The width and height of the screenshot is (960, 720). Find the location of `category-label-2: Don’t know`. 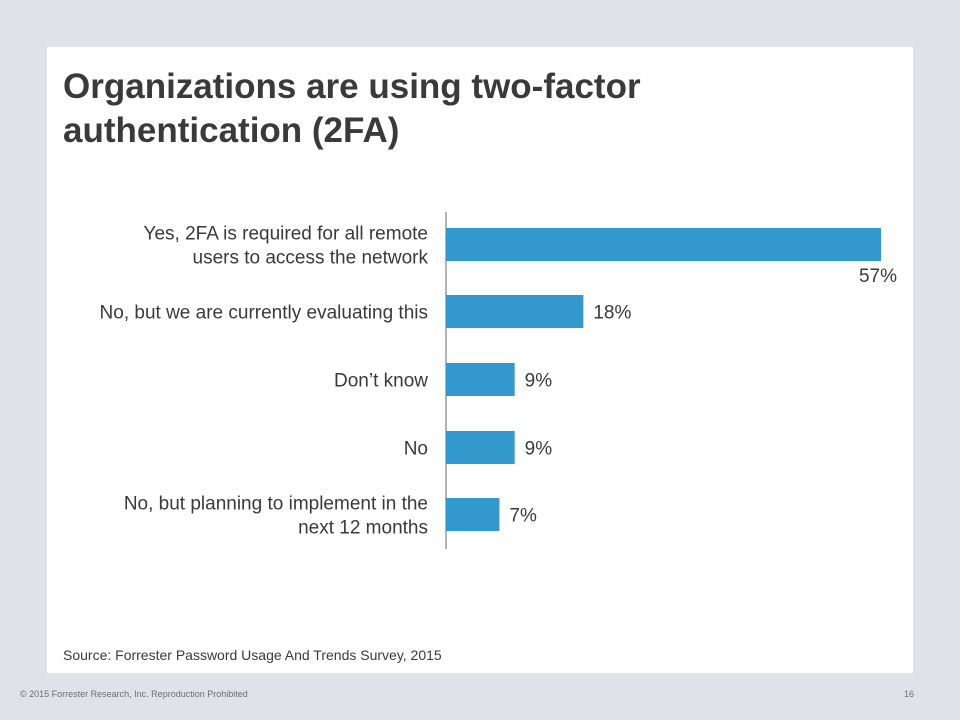

category-label-2: Don’t know is located at coordinates (381, 381).